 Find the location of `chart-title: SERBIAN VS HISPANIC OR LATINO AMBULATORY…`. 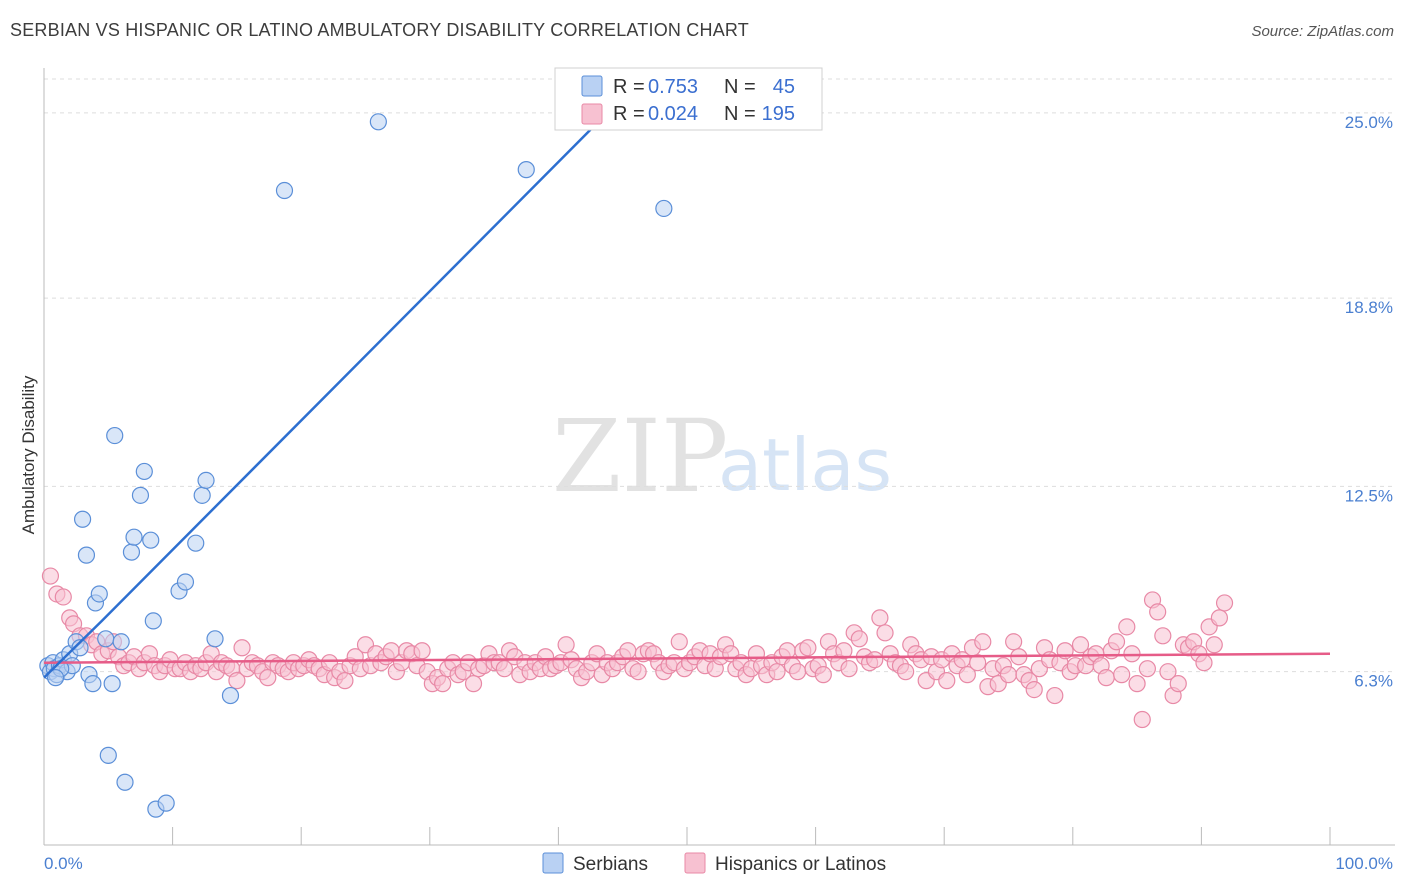

chart-title: SERBIAN VS HISPANIC OR LATINO AMBULATORY… is located at coordinates (379, 30).